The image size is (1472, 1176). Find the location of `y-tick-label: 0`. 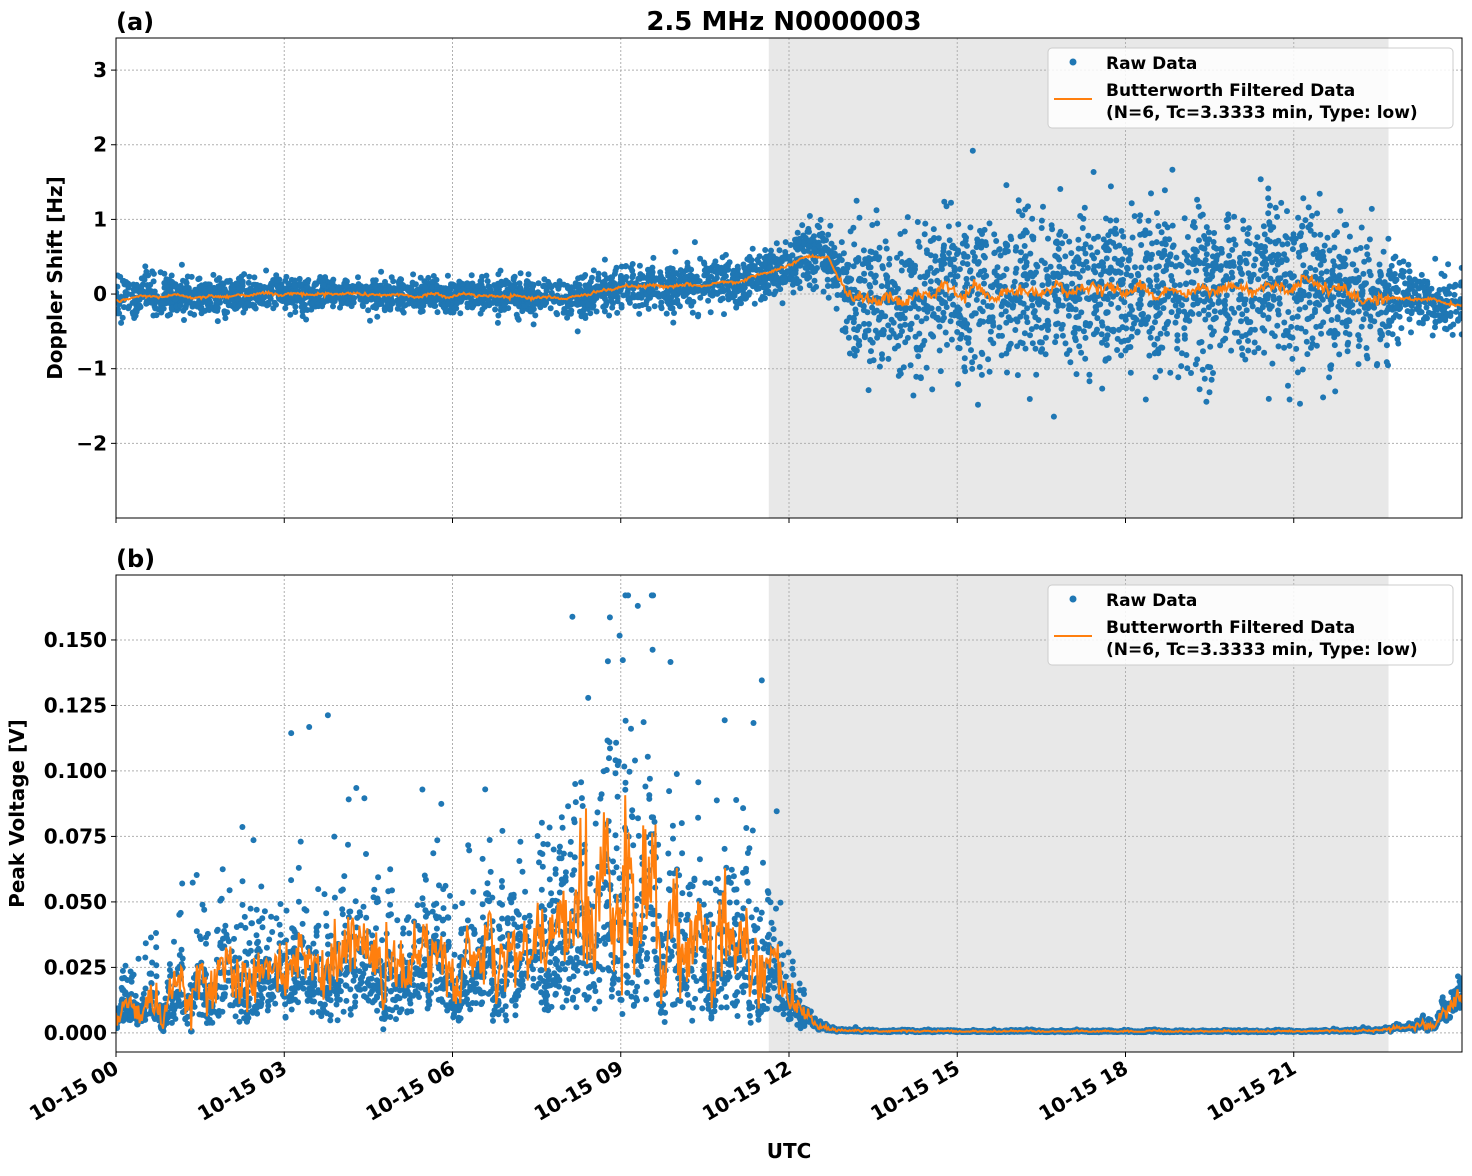

y-tick-label: 0 is located at coordinates (100, 294).